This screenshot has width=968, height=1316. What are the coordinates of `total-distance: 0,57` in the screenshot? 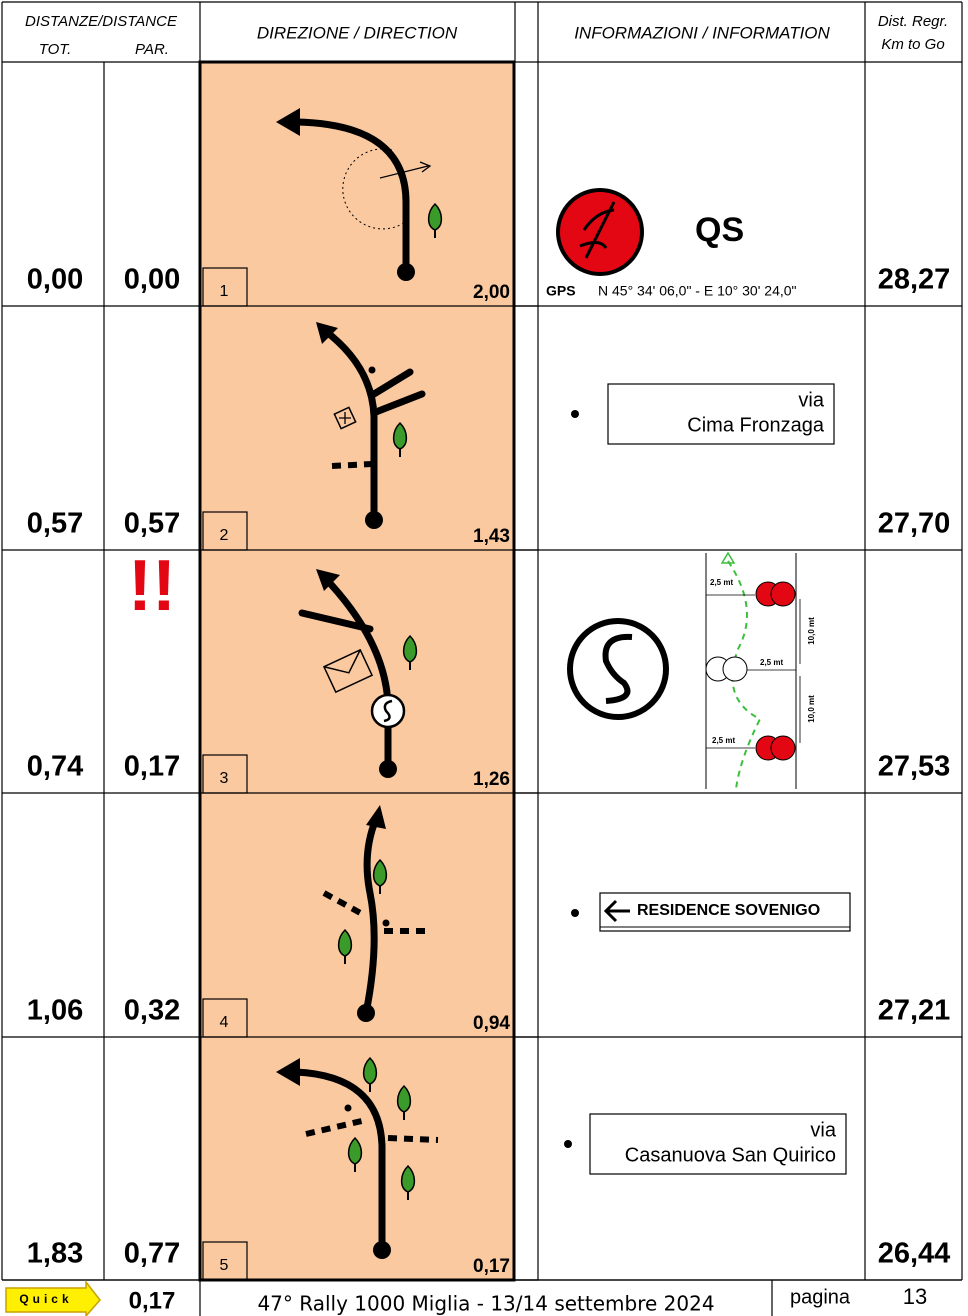 It's located at (55, 524).